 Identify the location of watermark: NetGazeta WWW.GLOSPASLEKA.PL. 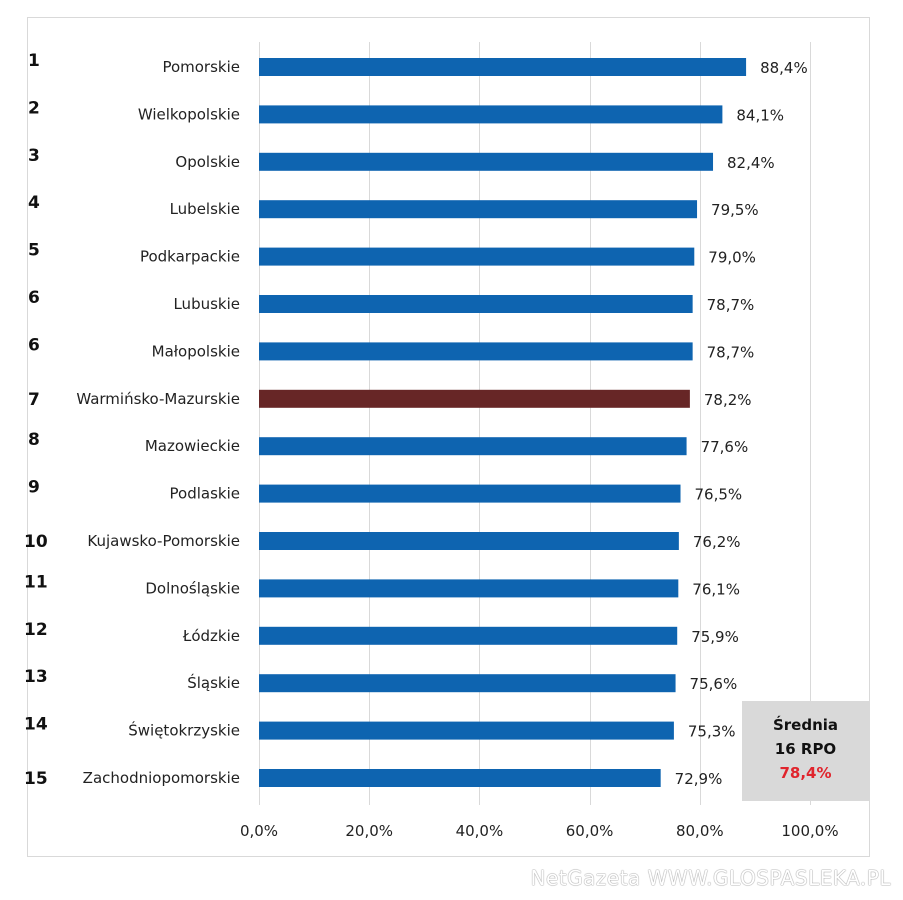
(710, 878).